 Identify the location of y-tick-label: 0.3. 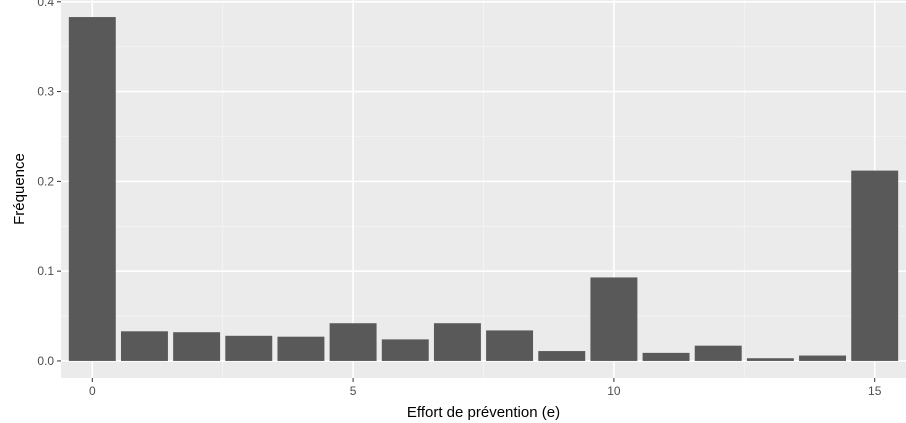
(45, 92).